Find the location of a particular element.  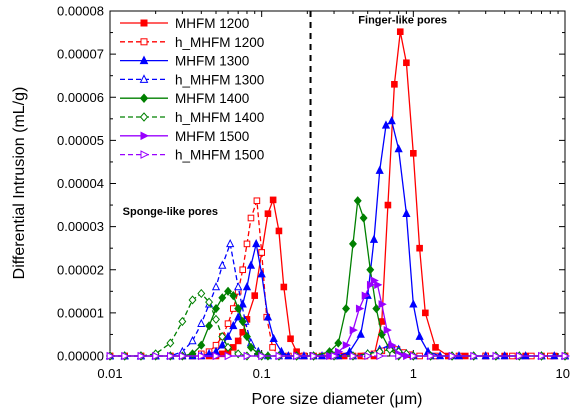

x-tick-label: 10 is located at coordinates (563, 373).